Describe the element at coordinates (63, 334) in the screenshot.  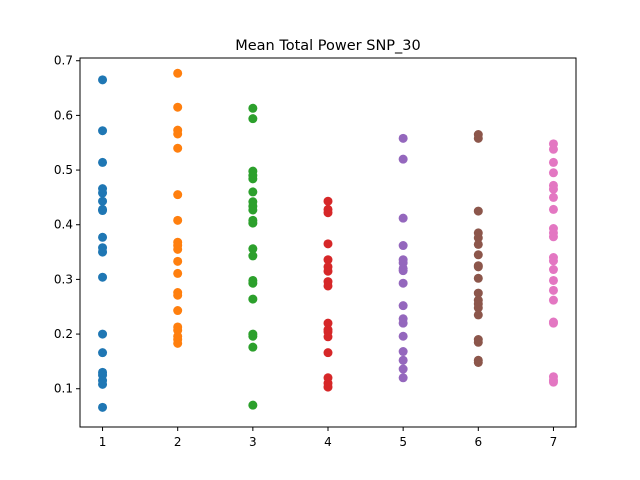
I see `y-tick-label: 0.2` at that location.